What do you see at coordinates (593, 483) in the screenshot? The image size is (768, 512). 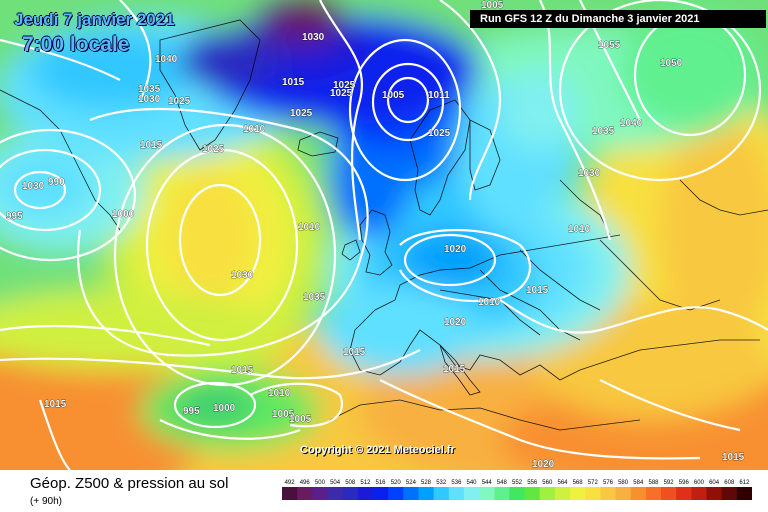 I see `legend-tick-label: 572` at bounding box center [593, 483].